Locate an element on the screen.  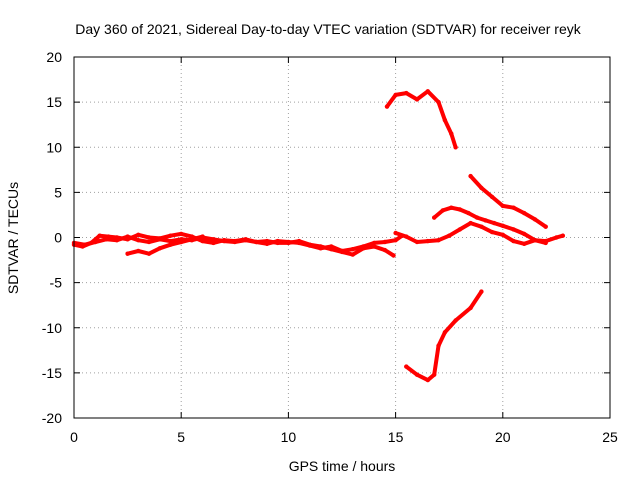
x-axis-label: GPS time / hours is located at coordinates (342, 466).